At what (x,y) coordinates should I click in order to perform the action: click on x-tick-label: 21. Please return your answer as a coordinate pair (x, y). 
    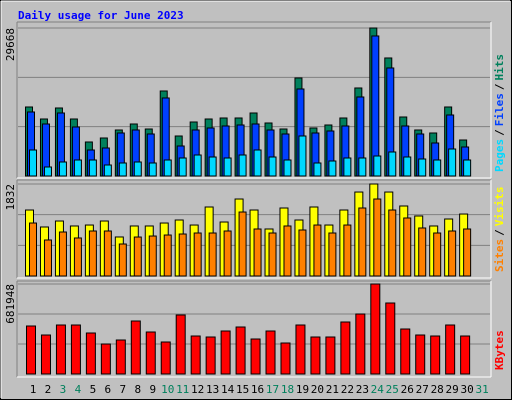
    Looking at the image, I should click on (332, 389).